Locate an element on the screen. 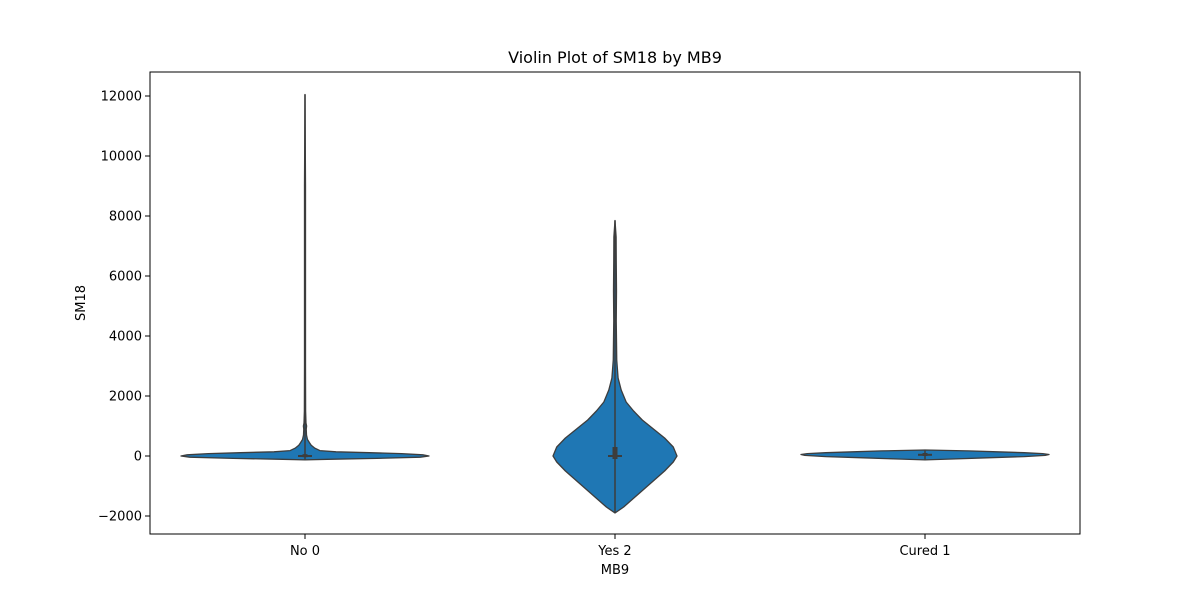 The width and height of the screenshot is (1200, 600). y-tick-label: 2000 is located at coordinates (125, 397).